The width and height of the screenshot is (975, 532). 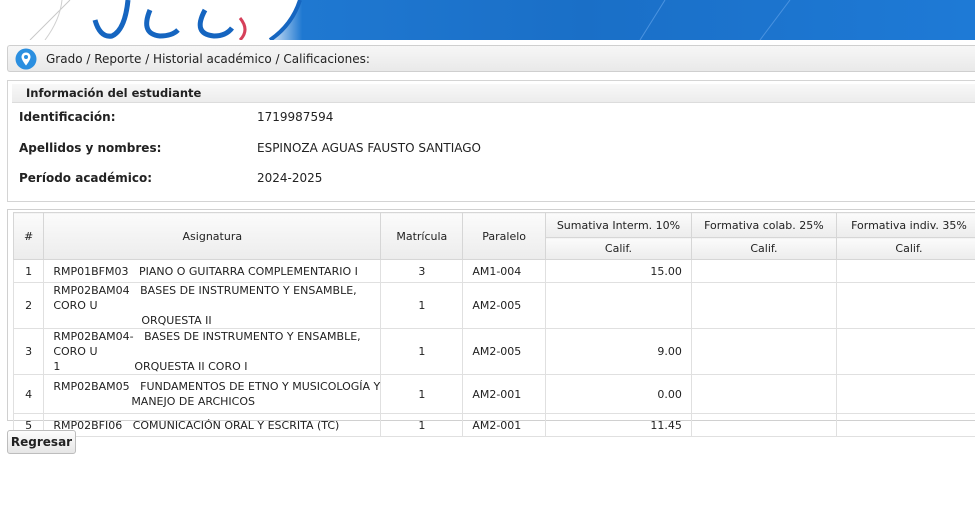 I want to click on col-sumativa-header: Sumativa Interm. 10%, so click(x=618, y=225).